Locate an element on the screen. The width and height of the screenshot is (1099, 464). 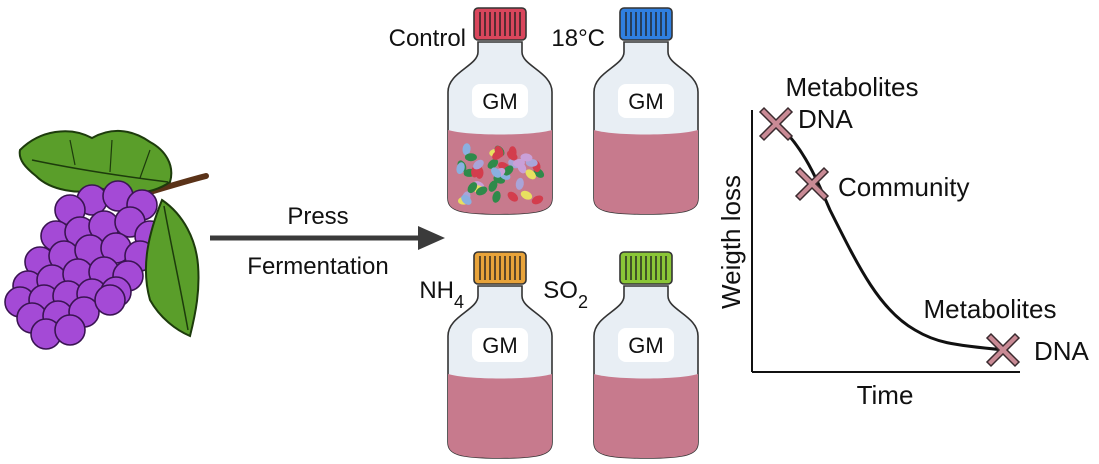
bottle-so2: GM is located at coordinates (646, 355).